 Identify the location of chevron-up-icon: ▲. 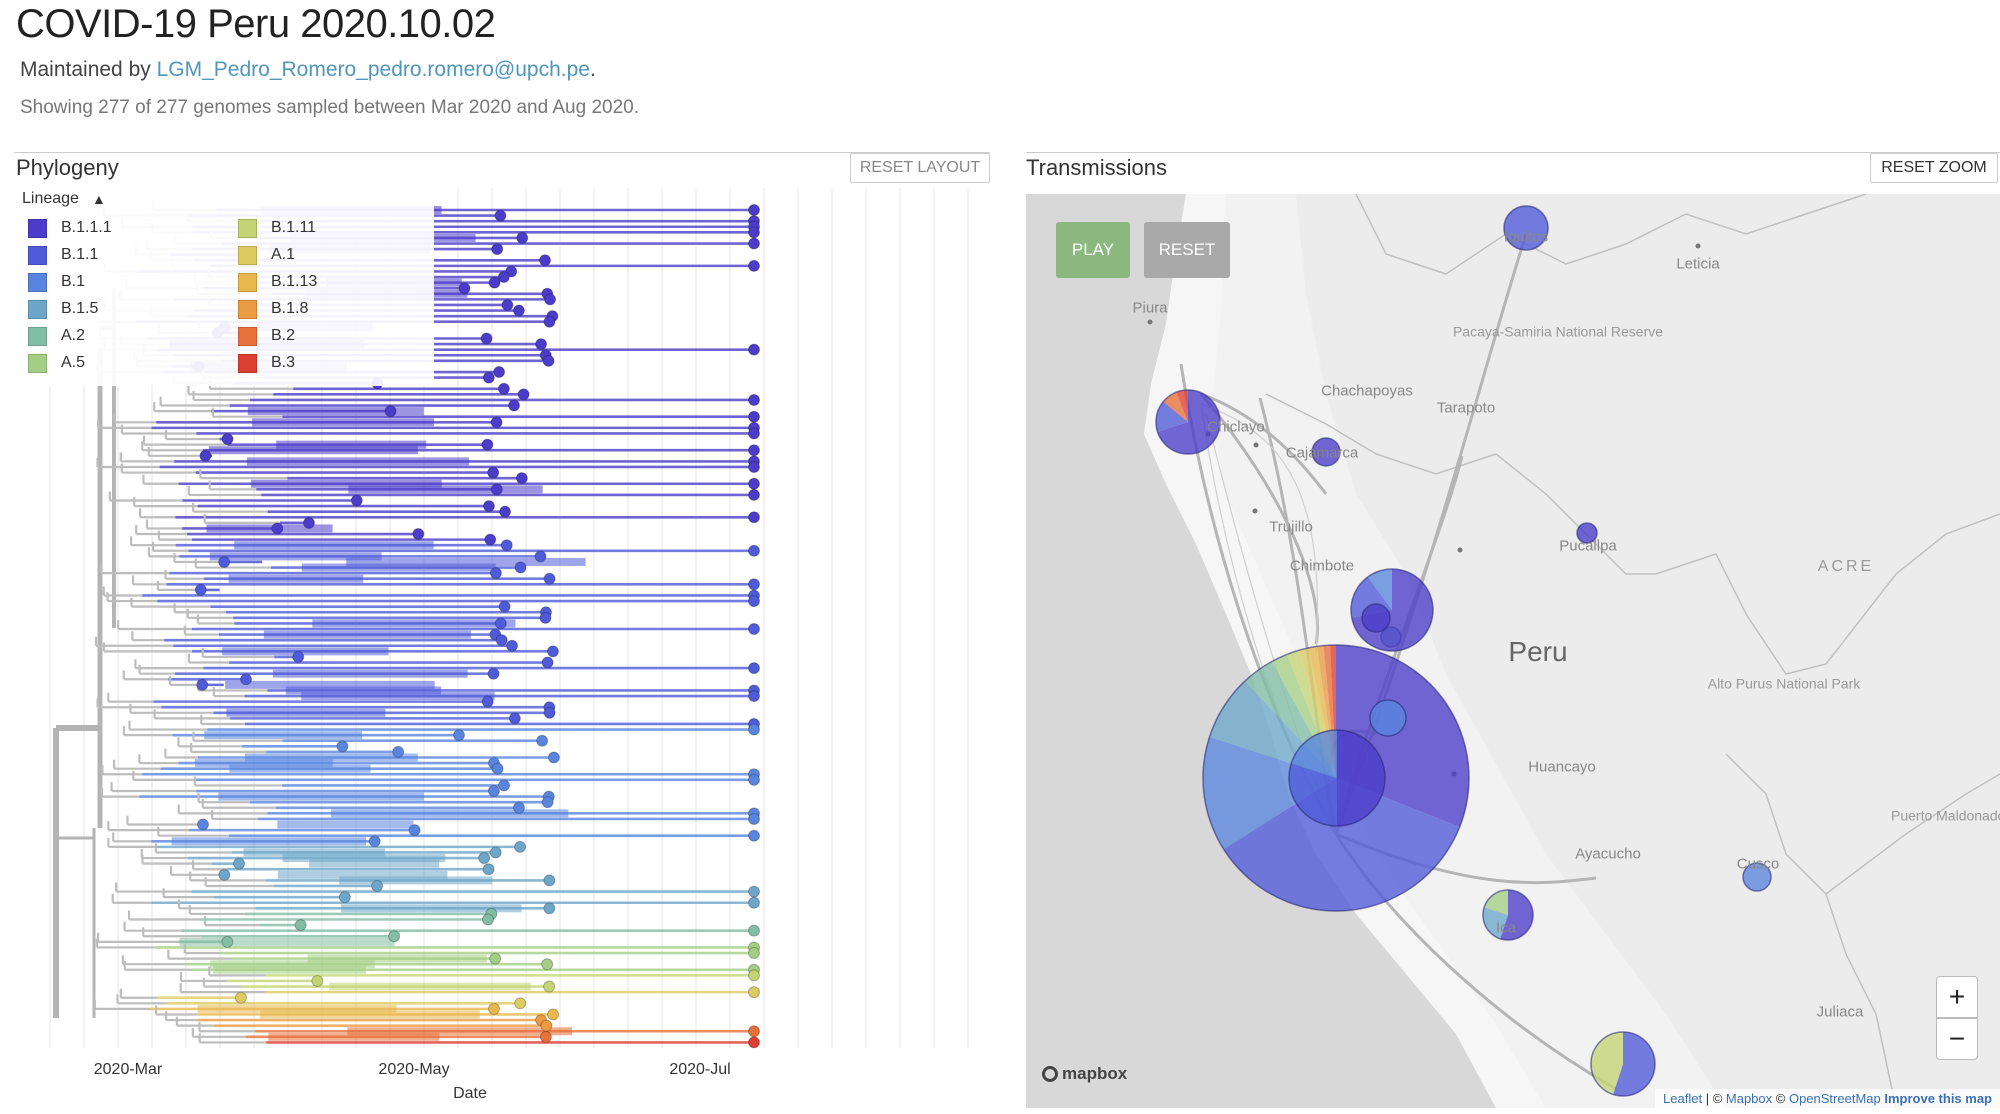
(99, 199).